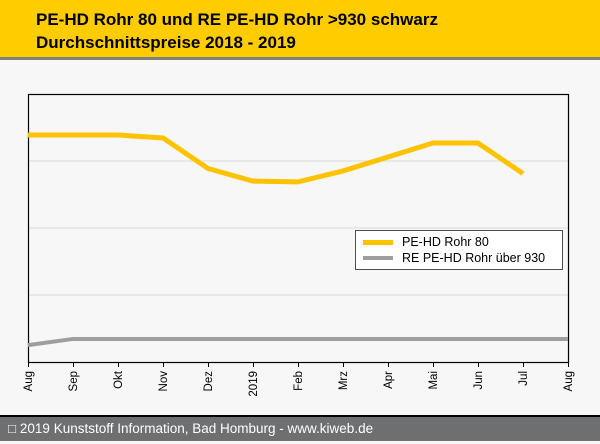  I want to click on x-axis-label-nov: Nov, so click(164, 381).